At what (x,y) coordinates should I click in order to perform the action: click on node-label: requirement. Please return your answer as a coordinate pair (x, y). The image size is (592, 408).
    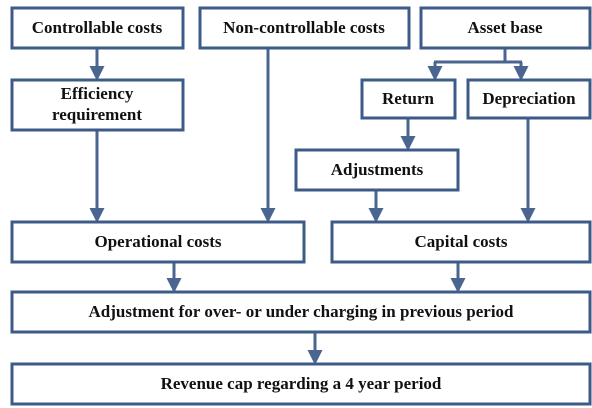
    Looking at the image, I should click on (97, 114).